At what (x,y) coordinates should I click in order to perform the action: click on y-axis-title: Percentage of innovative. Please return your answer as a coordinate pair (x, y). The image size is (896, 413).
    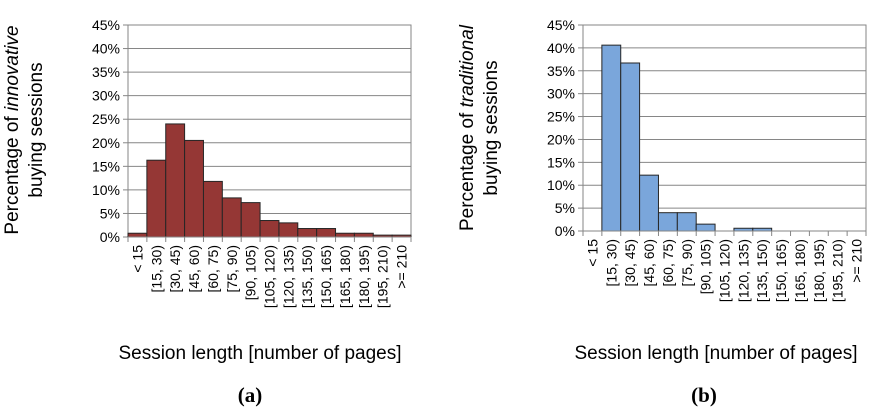
    Looking at the image, I should click on (12, 129).